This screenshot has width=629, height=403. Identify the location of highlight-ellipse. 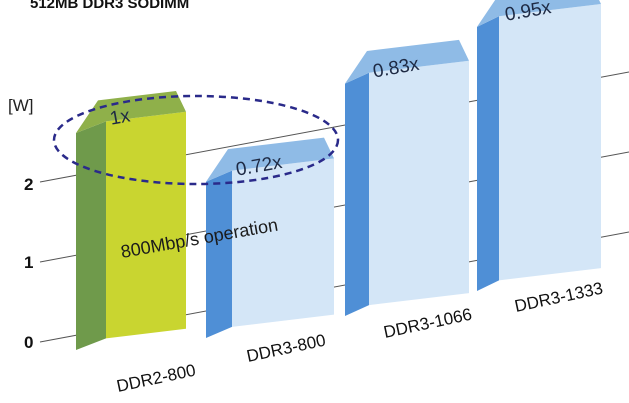
(196, 140).